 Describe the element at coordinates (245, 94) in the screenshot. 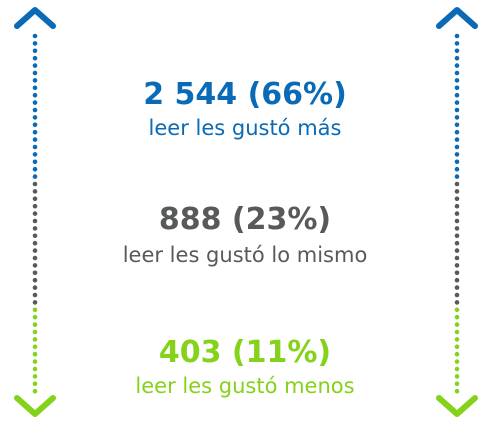

I see `item-value: 2 544 (66%)` at that location.